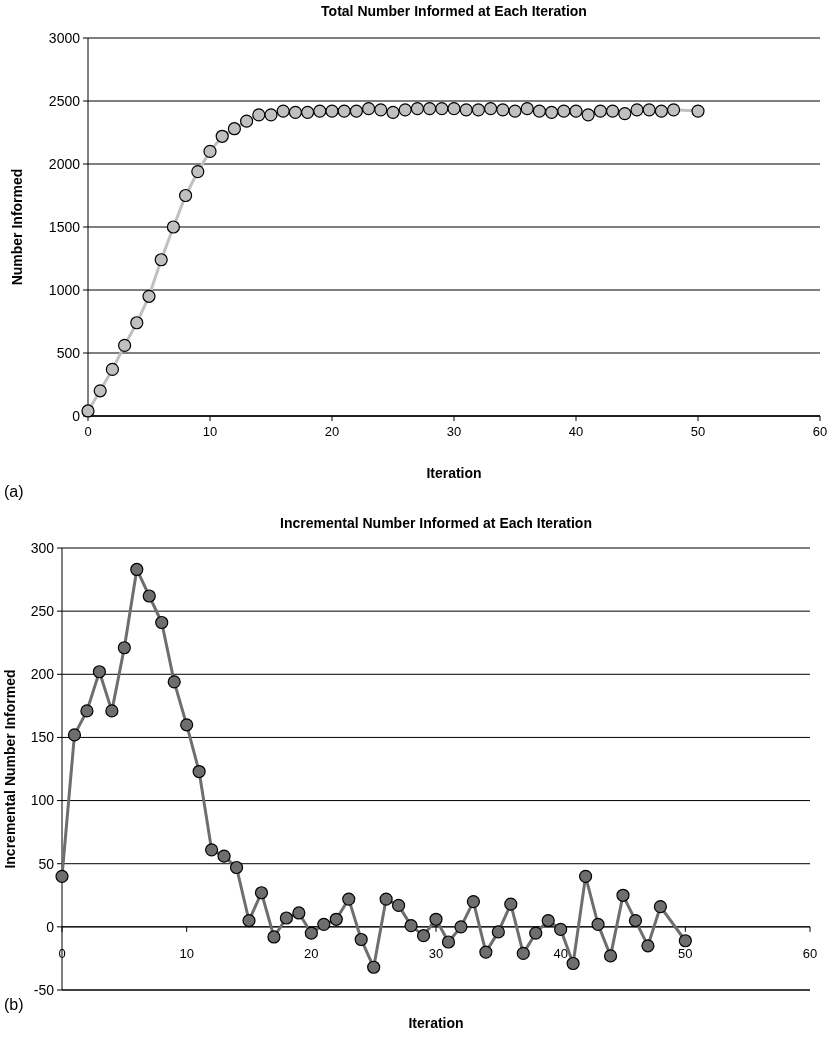 This screenshot has width=834, height=1039. What do you see at coordinates (88, 431) in the screenshot?
I see `x-tick-label: 0` at bounding box center [88, 431].